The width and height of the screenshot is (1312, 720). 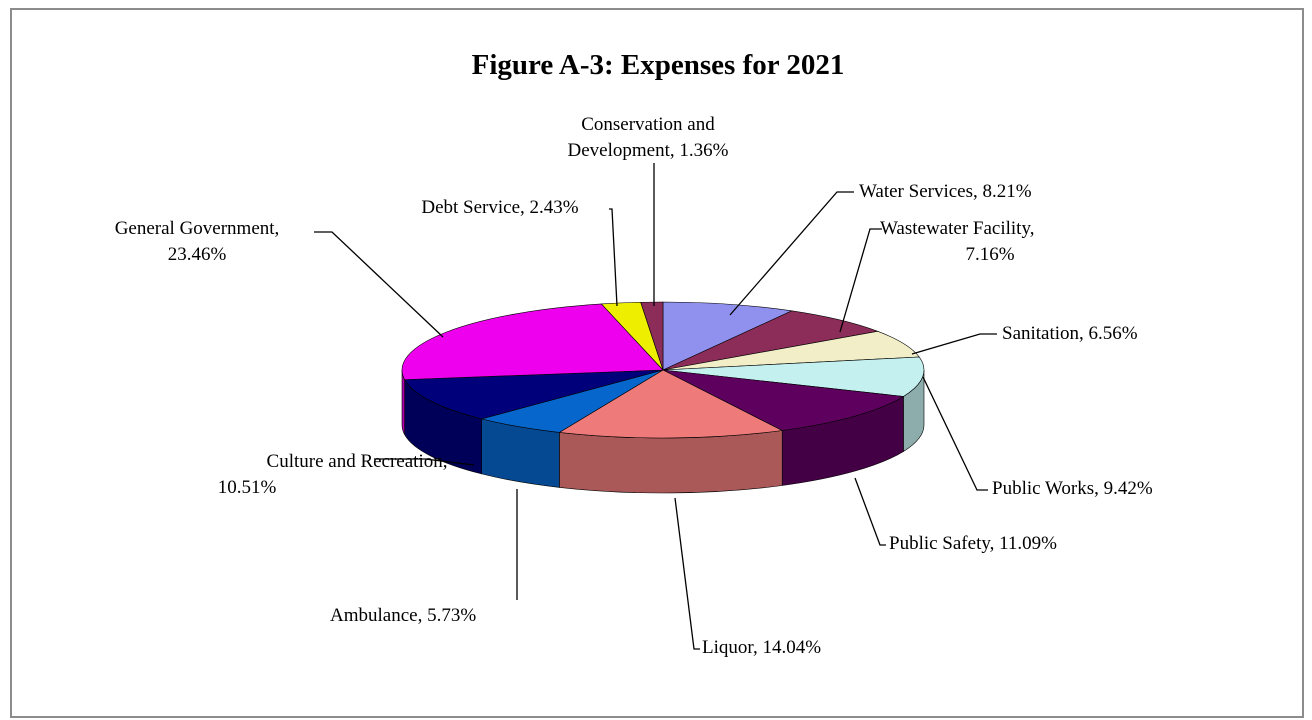 I want to click on data-label-public-works: Public Works, 9.42%, so click(x=1072, y=488).